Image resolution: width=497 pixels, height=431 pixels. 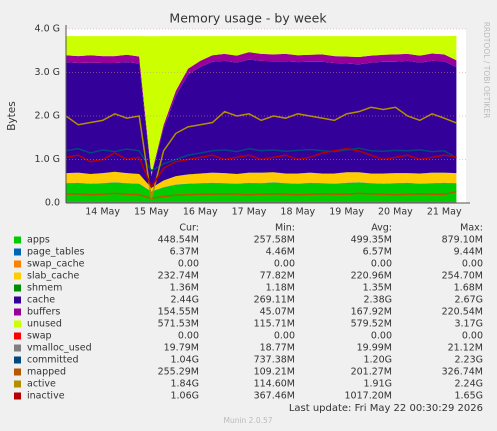 I want to click on stats-value: 879.10M, so click(x=462, y=240).